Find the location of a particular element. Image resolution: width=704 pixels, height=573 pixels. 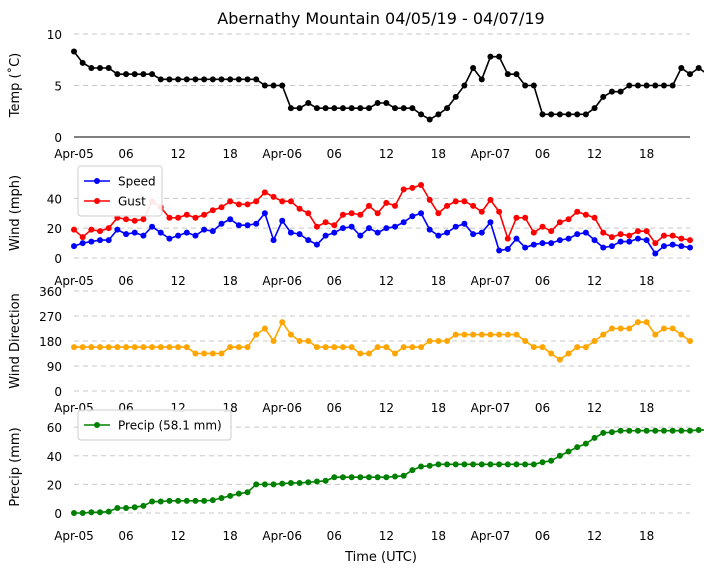

x-tick-label: 06 is located at coordinates (125, 281).